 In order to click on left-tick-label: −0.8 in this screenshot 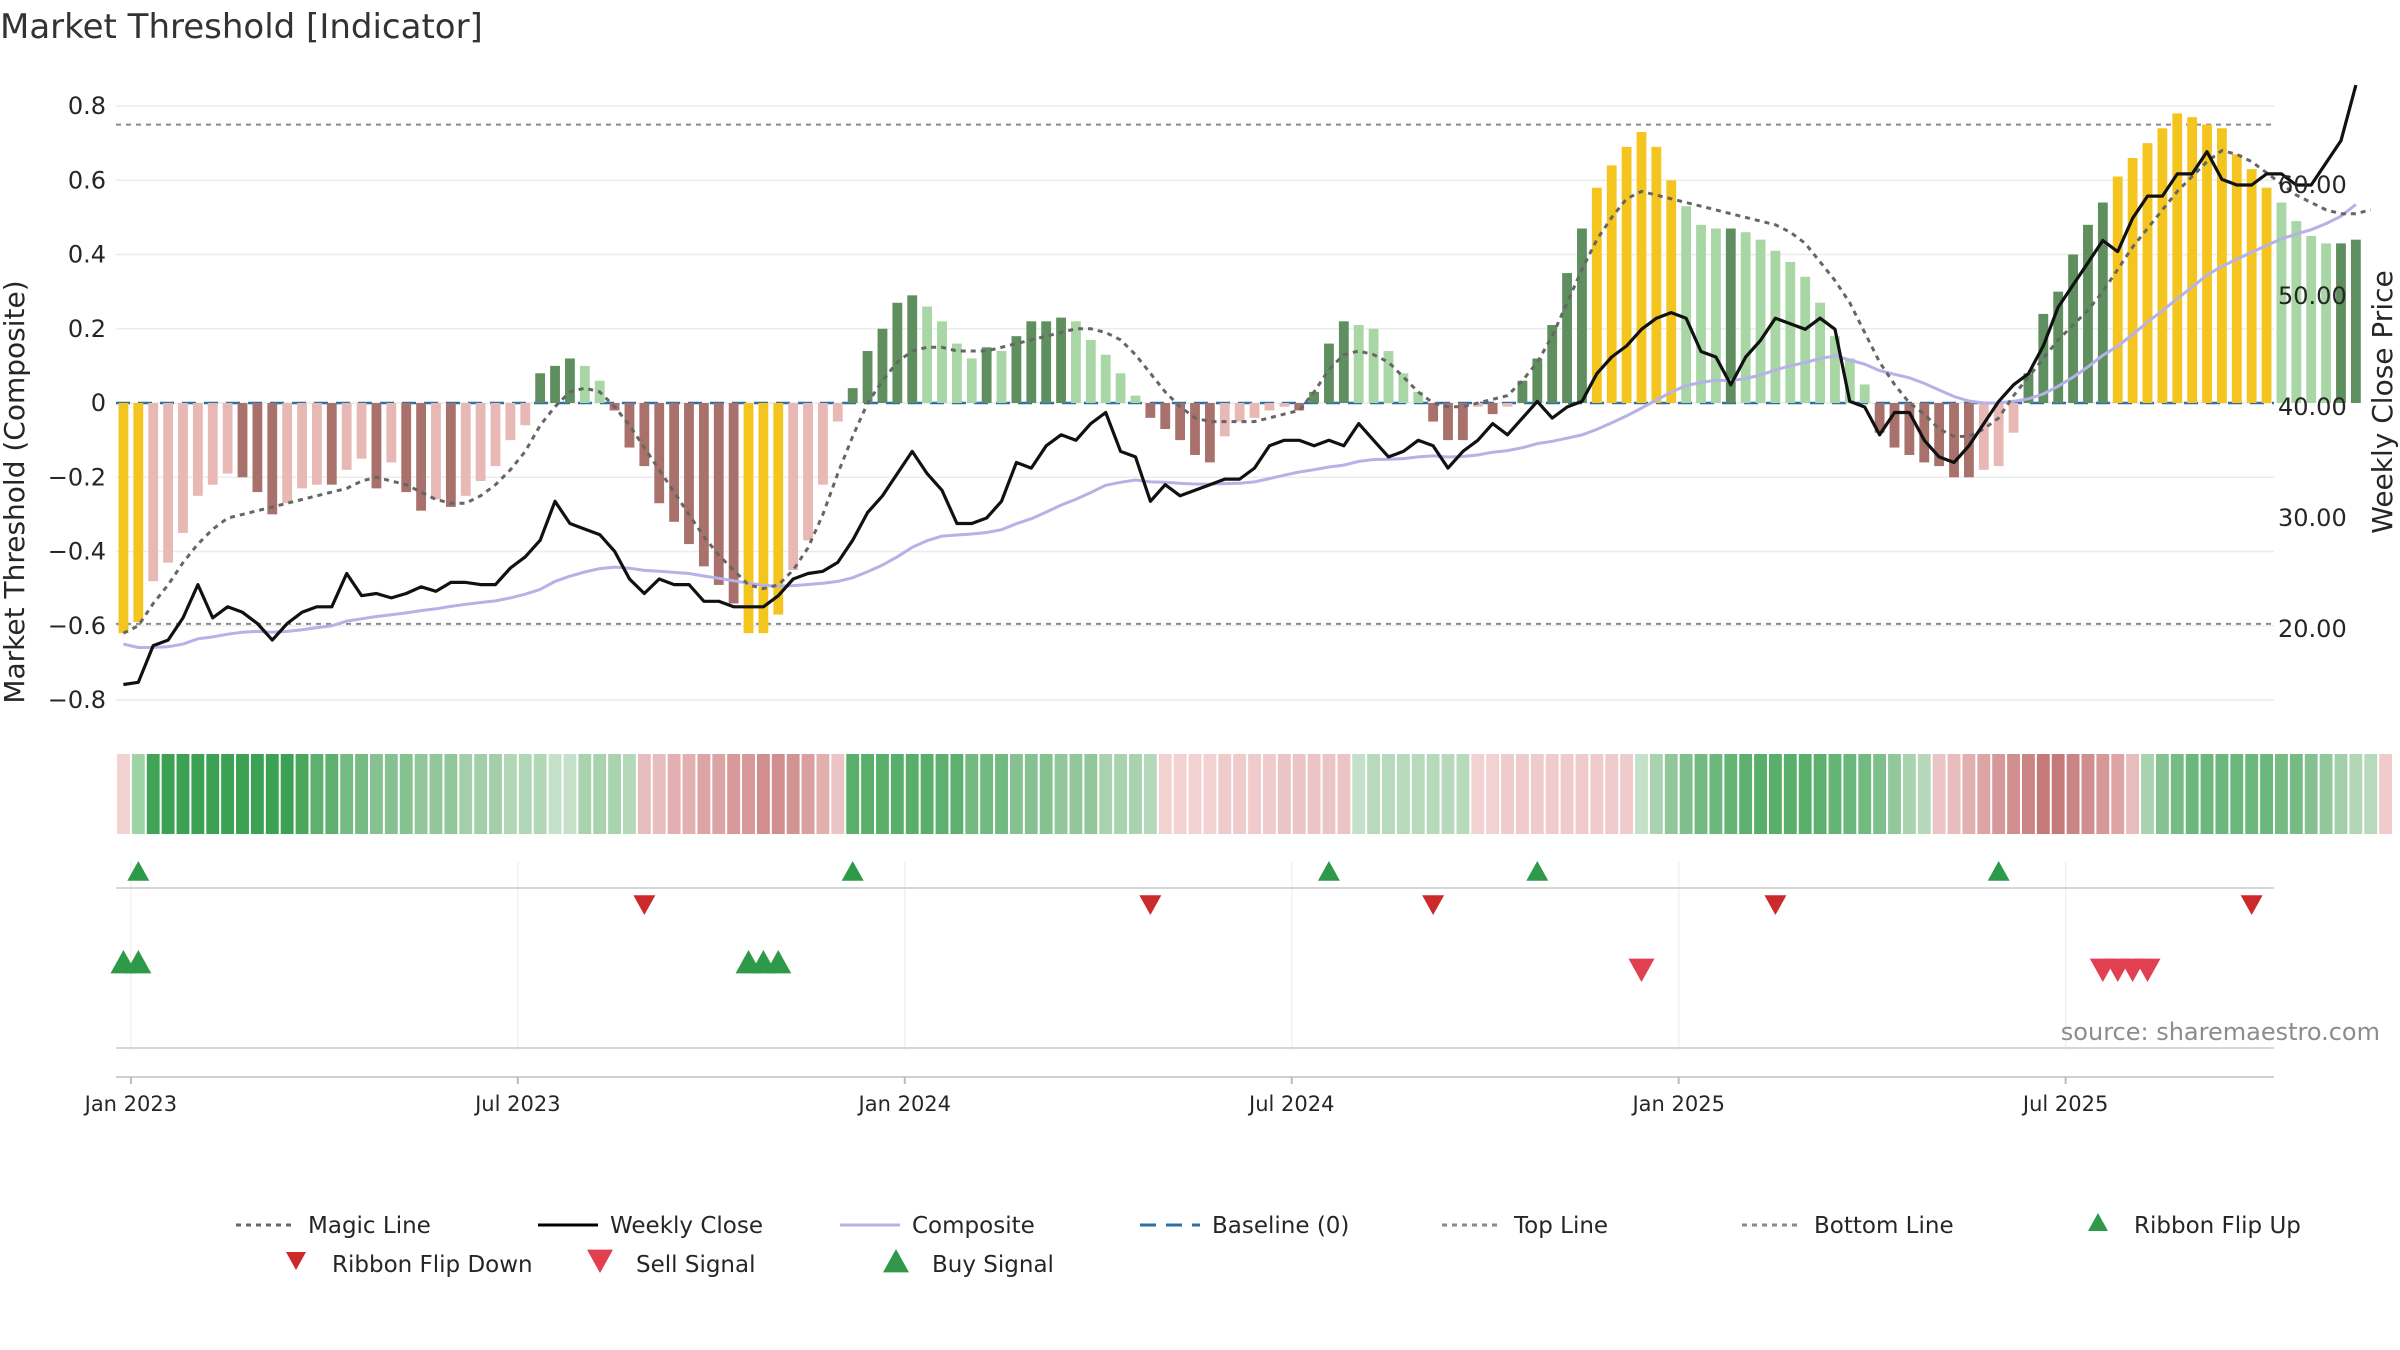, I will do `click(77, 700)`.